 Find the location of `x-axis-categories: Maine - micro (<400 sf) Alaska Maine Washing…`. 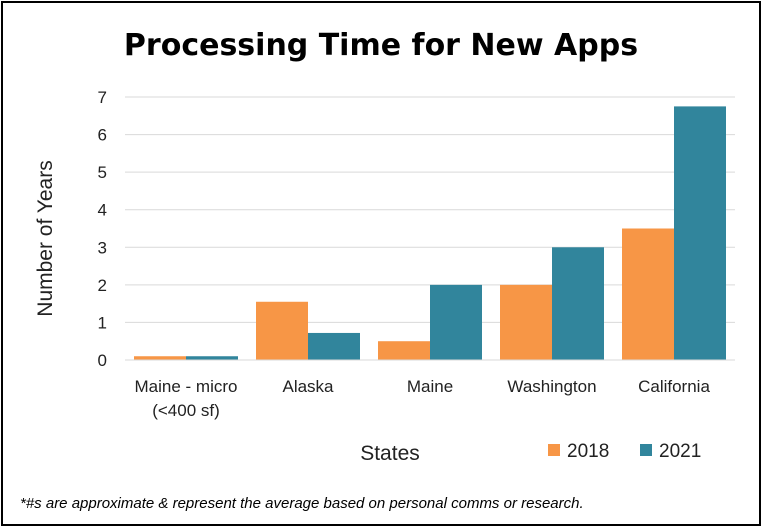

x-axis-categories: Maine - micro (<400 sf) Alaska Maine Washing… is located at coordinates (423, 398).